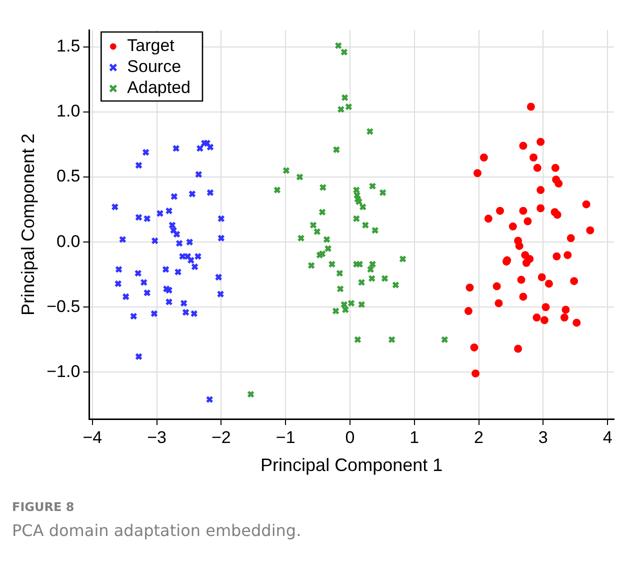 This screenshot has height=569, width=642. I want to click on text: PCA domain adaptation embedding., so click(157, 530).